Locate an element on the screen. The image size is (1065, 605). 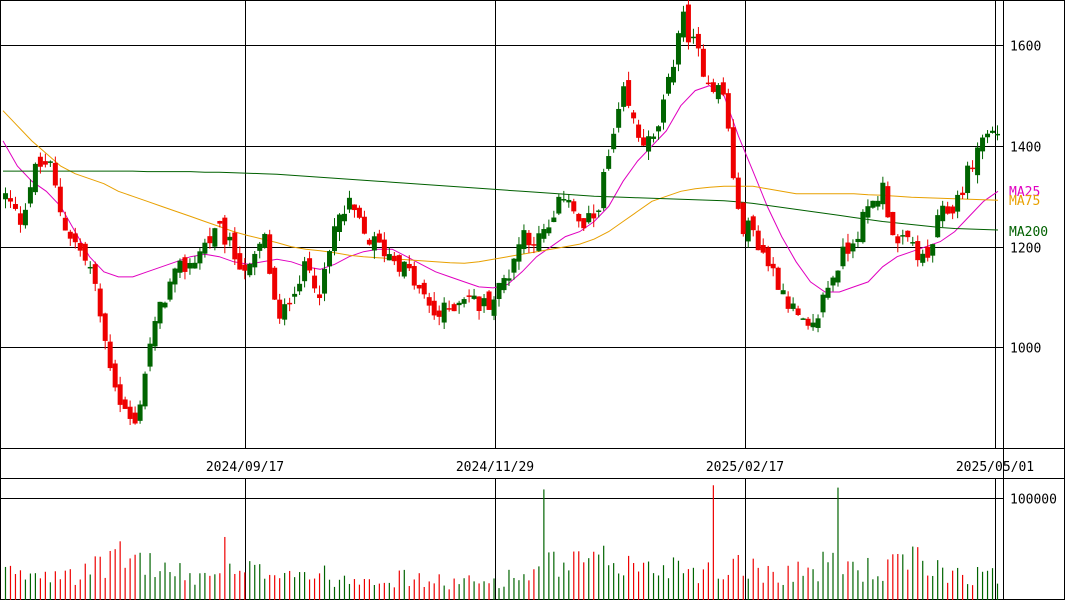
date-tick-label: 2025/05/01 is located at coordinates (995, 467).